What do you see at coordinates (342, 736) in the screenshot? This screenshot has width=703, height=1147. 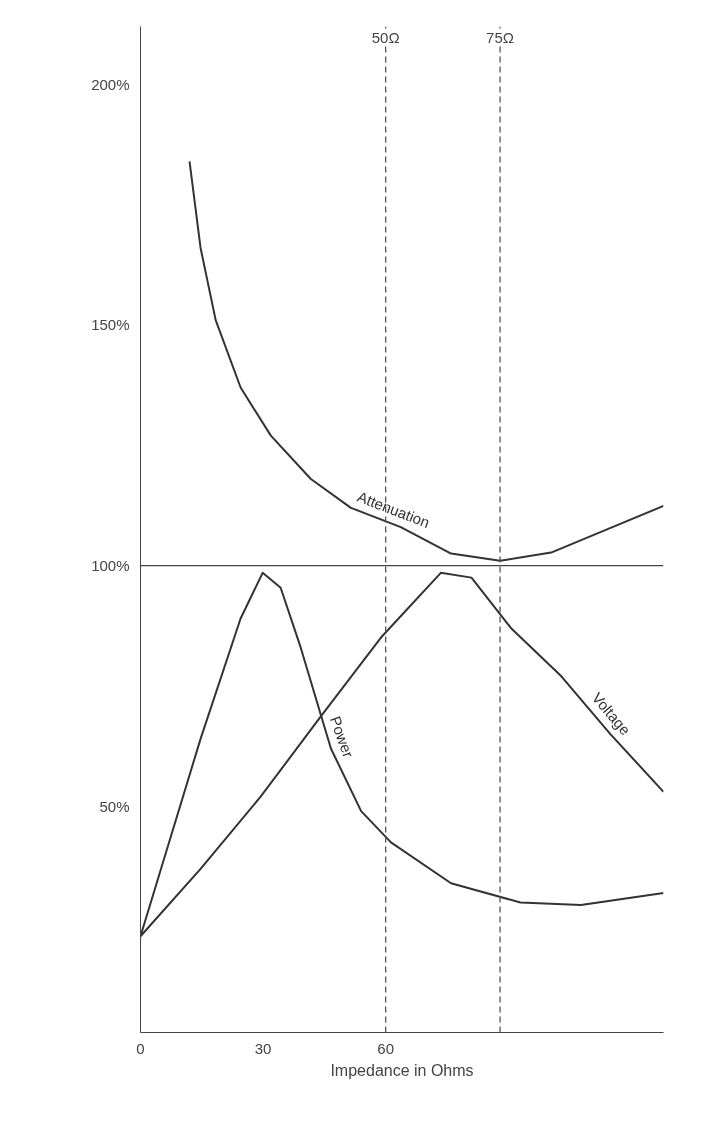 I see `text: Power` at bounding box center [342, 736].